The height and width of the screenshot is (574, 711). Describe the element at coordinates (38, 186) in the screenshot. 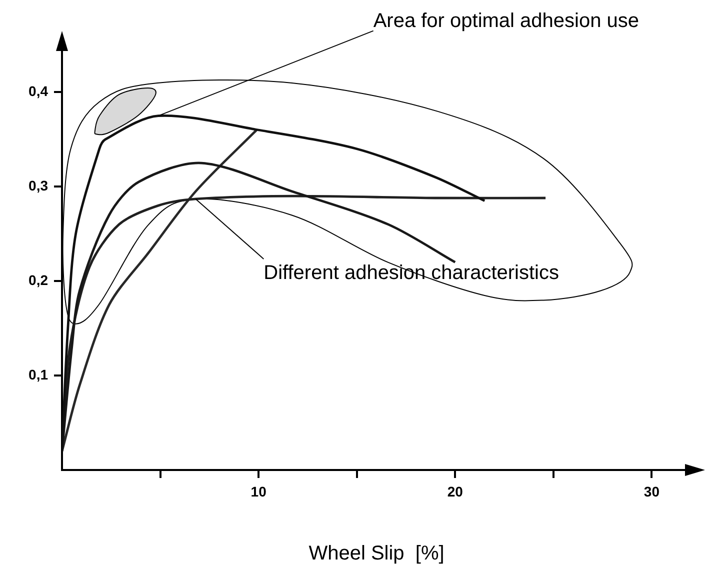

I see `y-tick-label: 0,3` at that location.